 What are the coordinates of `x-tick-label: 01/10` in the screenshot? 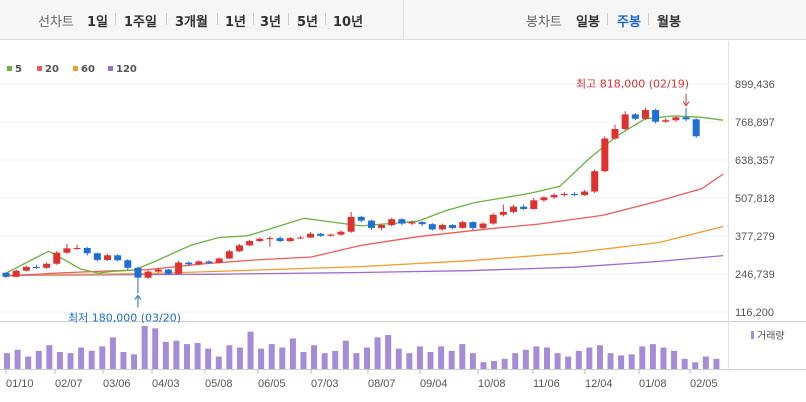 It's located at (20, 384).